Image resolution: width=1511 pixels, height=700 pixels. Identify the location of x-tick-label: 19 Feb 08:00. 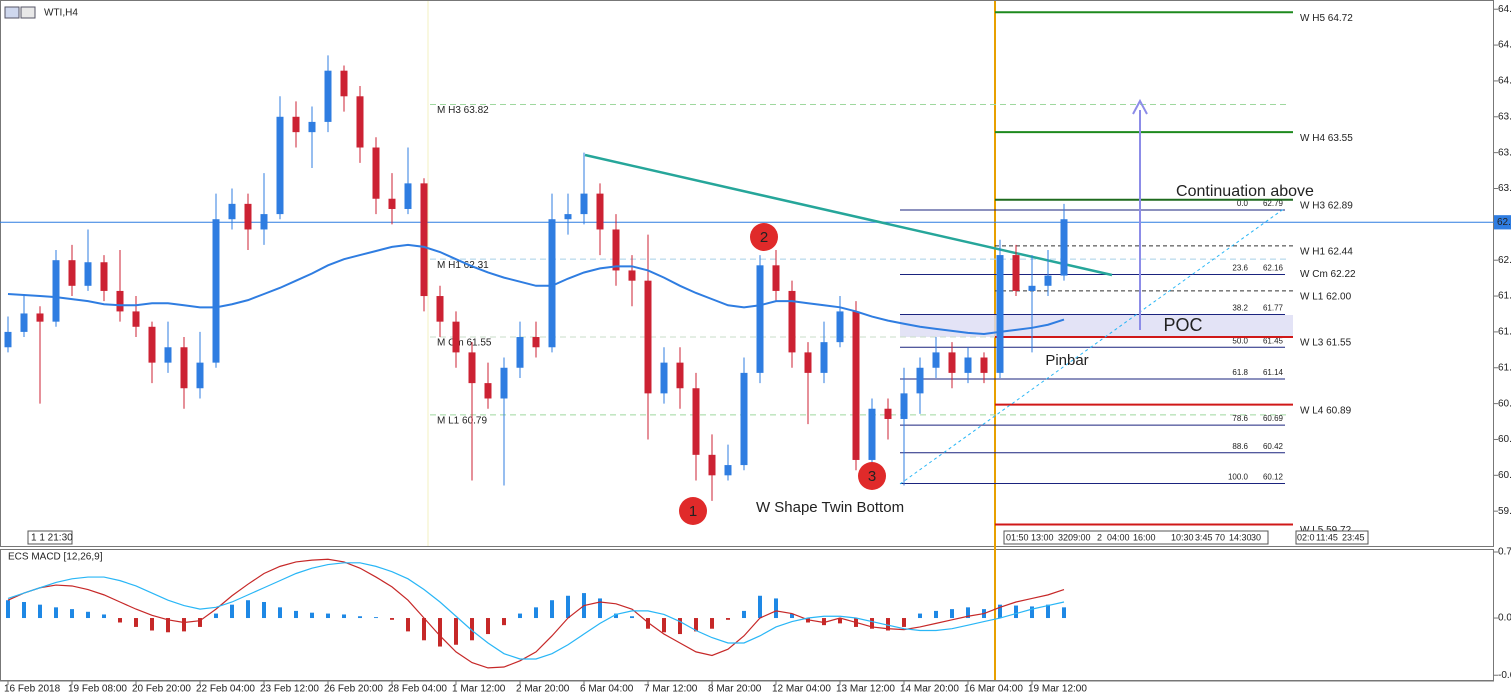
(97, 689).